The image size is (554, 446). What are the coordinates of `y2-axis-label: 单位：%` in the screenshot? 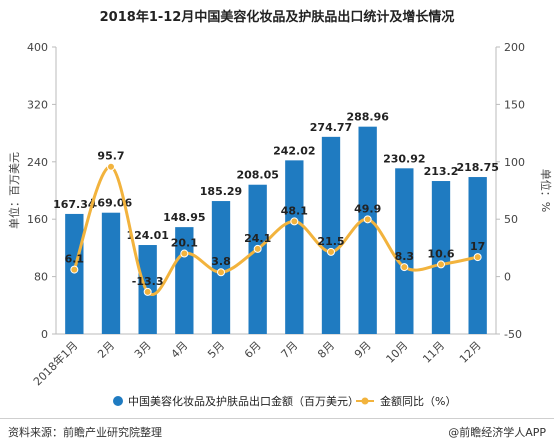 It's located at (546, 190).